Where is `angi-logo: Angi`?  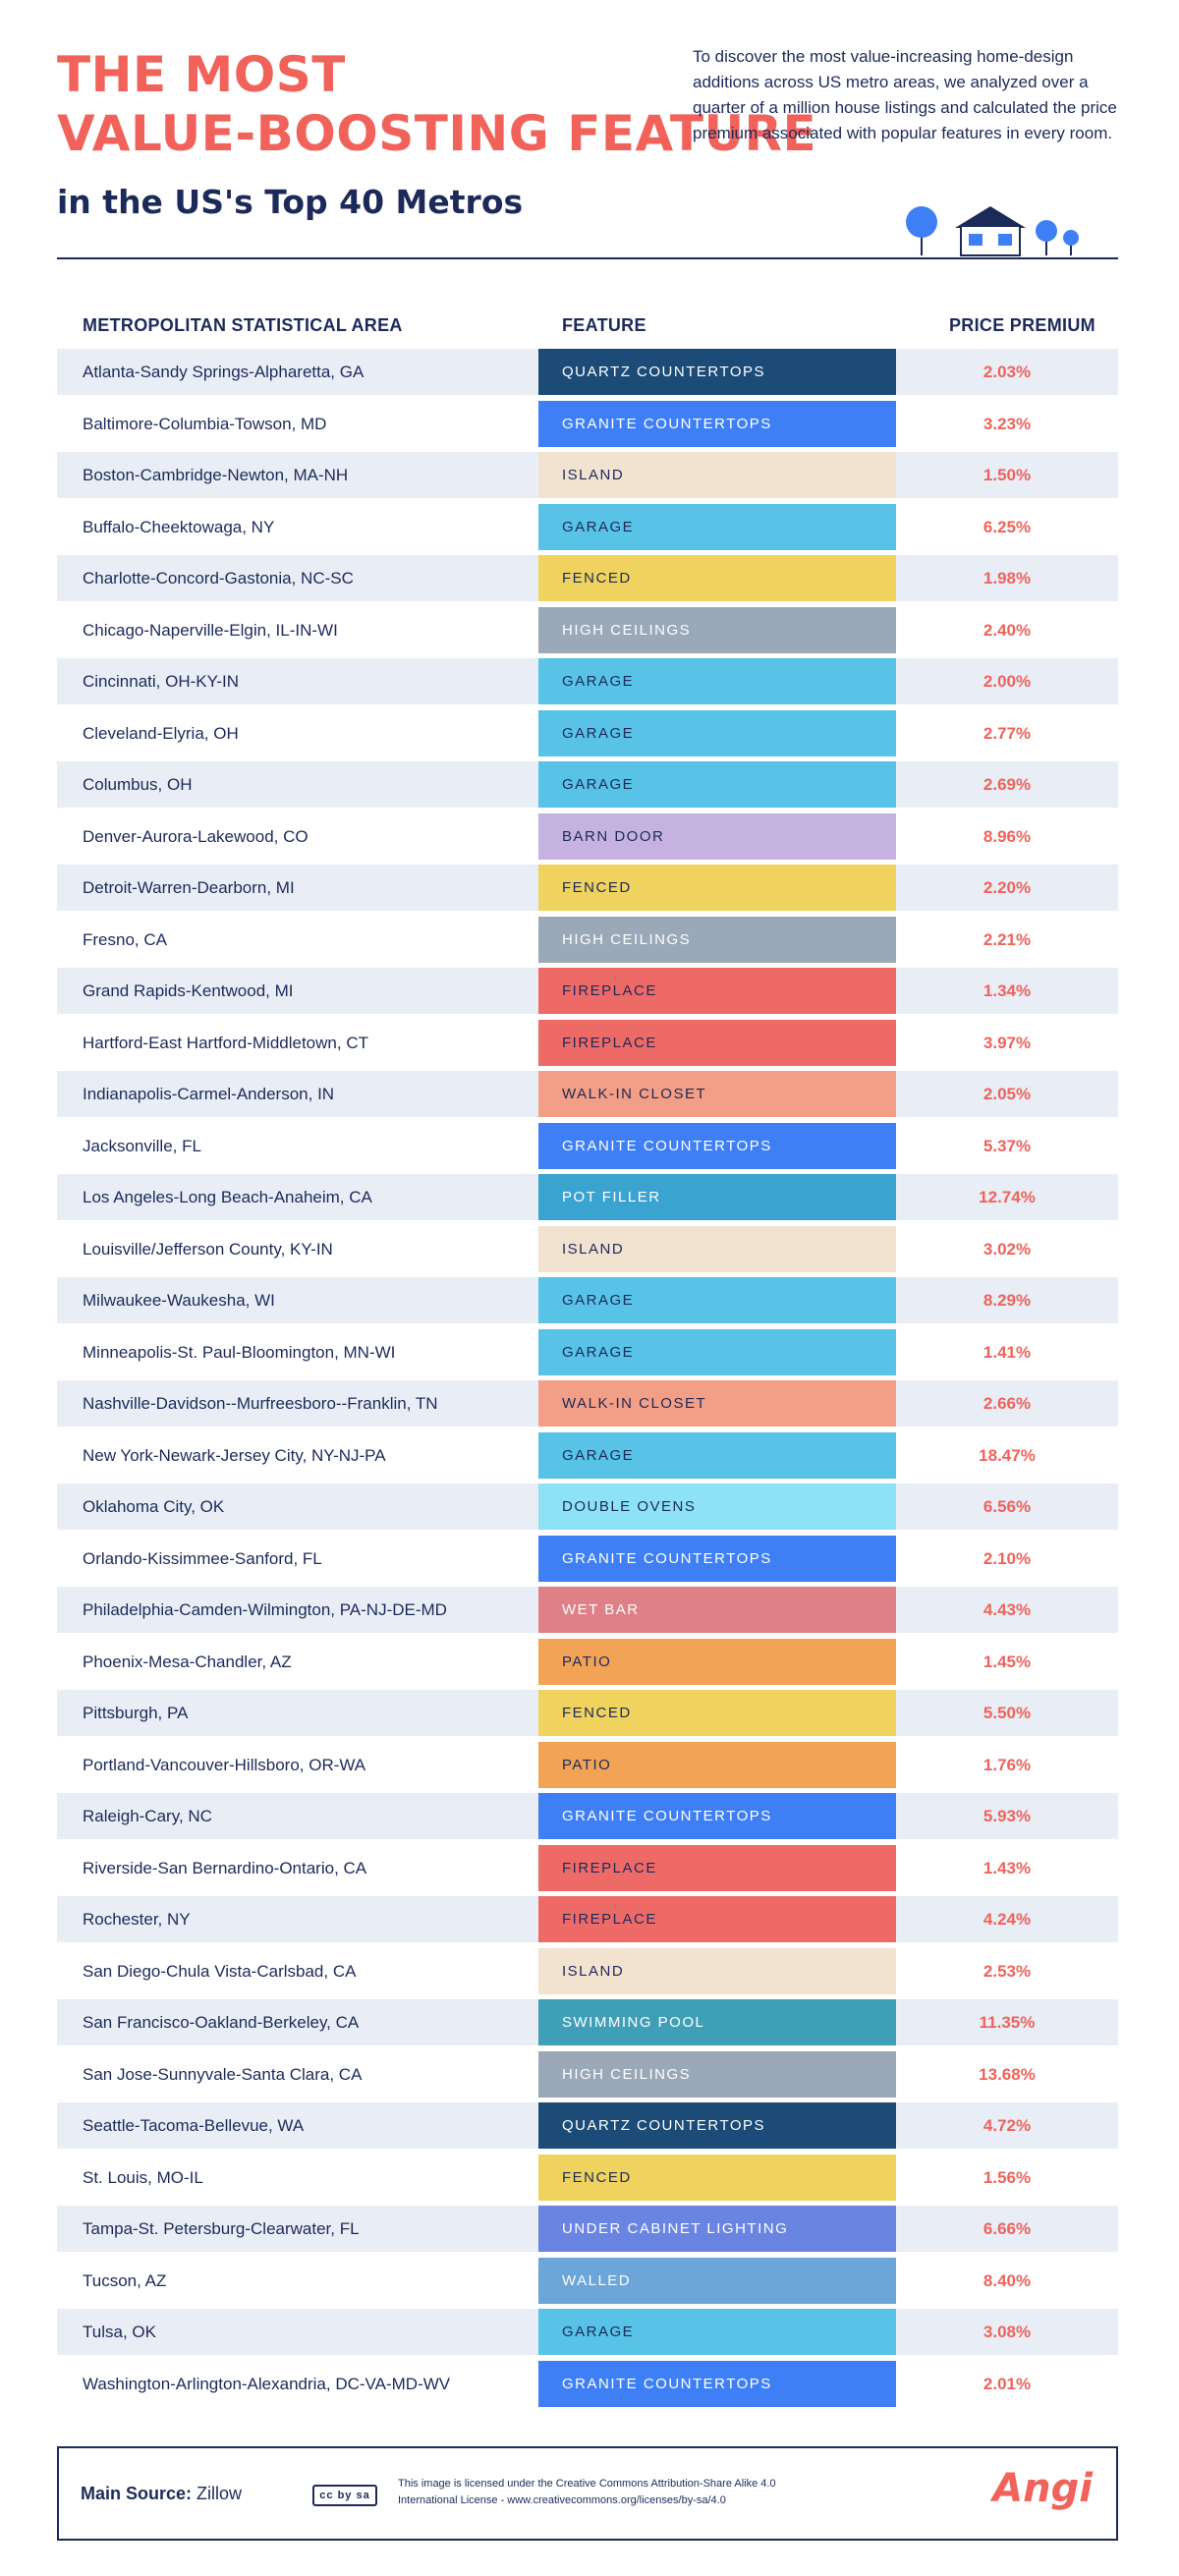
angi-logo: Angi is located at coordinates (1042, 2488).